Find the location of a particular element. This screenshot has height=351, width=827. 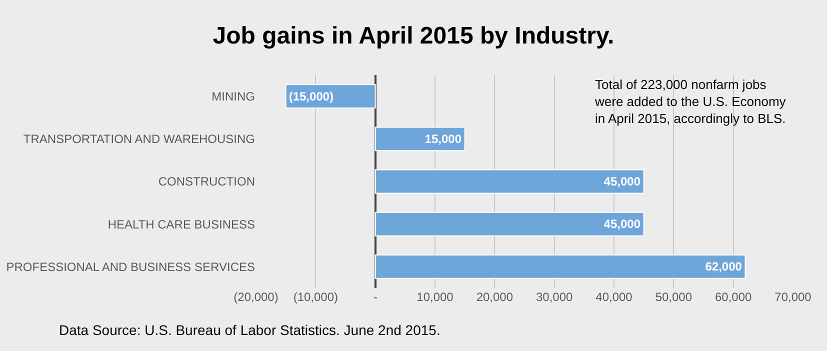

x-tick-label: 50,000 is located at coordinates (673, 297).